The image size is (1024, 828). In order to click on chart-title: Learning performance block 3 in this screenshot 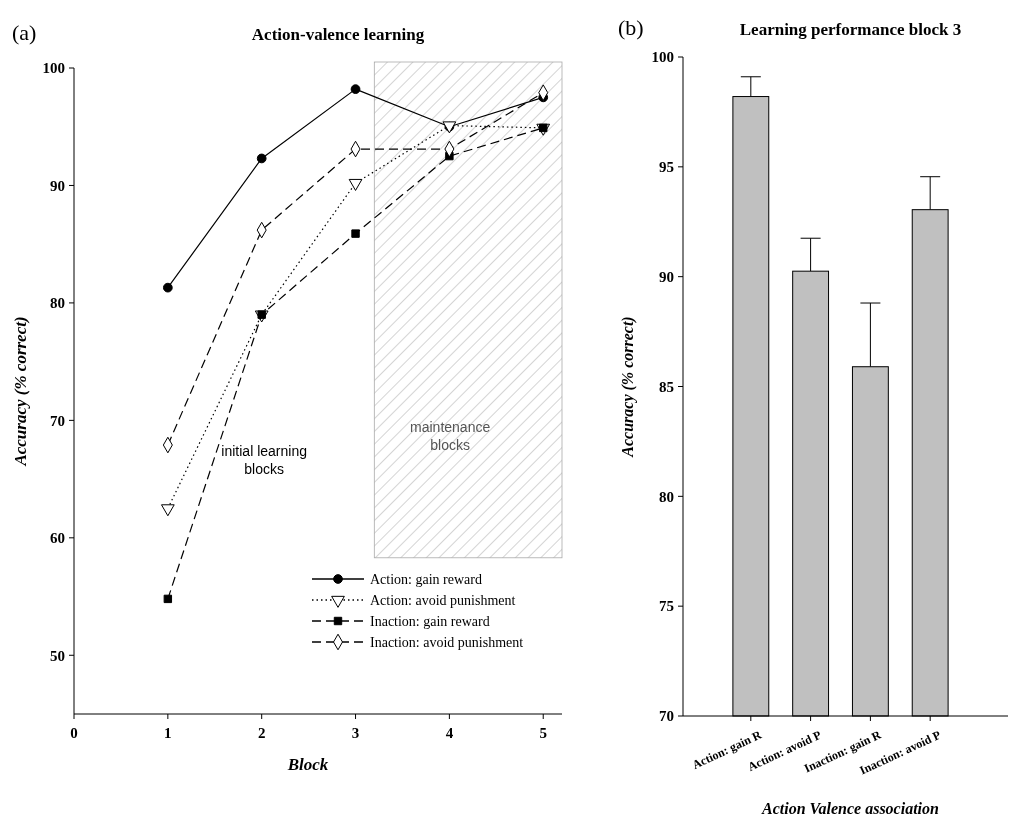, I will do `click(850, 29)`.